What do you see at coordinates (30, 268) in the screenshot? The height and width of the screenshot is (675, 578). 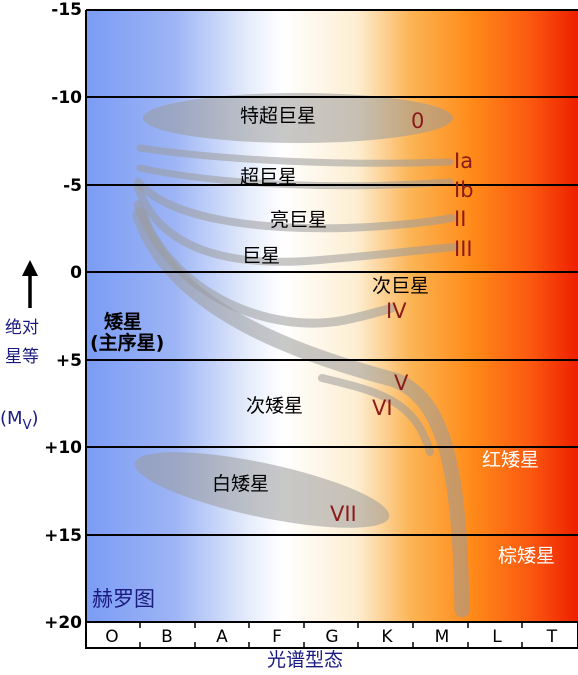 I see `up-arrowhead-icon` at bounding box center [30, 268].